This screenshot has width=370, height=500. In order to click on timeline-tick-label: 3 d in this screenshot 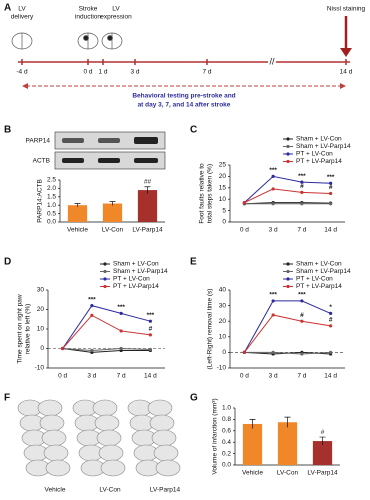, I will do `click(134, 72)`.